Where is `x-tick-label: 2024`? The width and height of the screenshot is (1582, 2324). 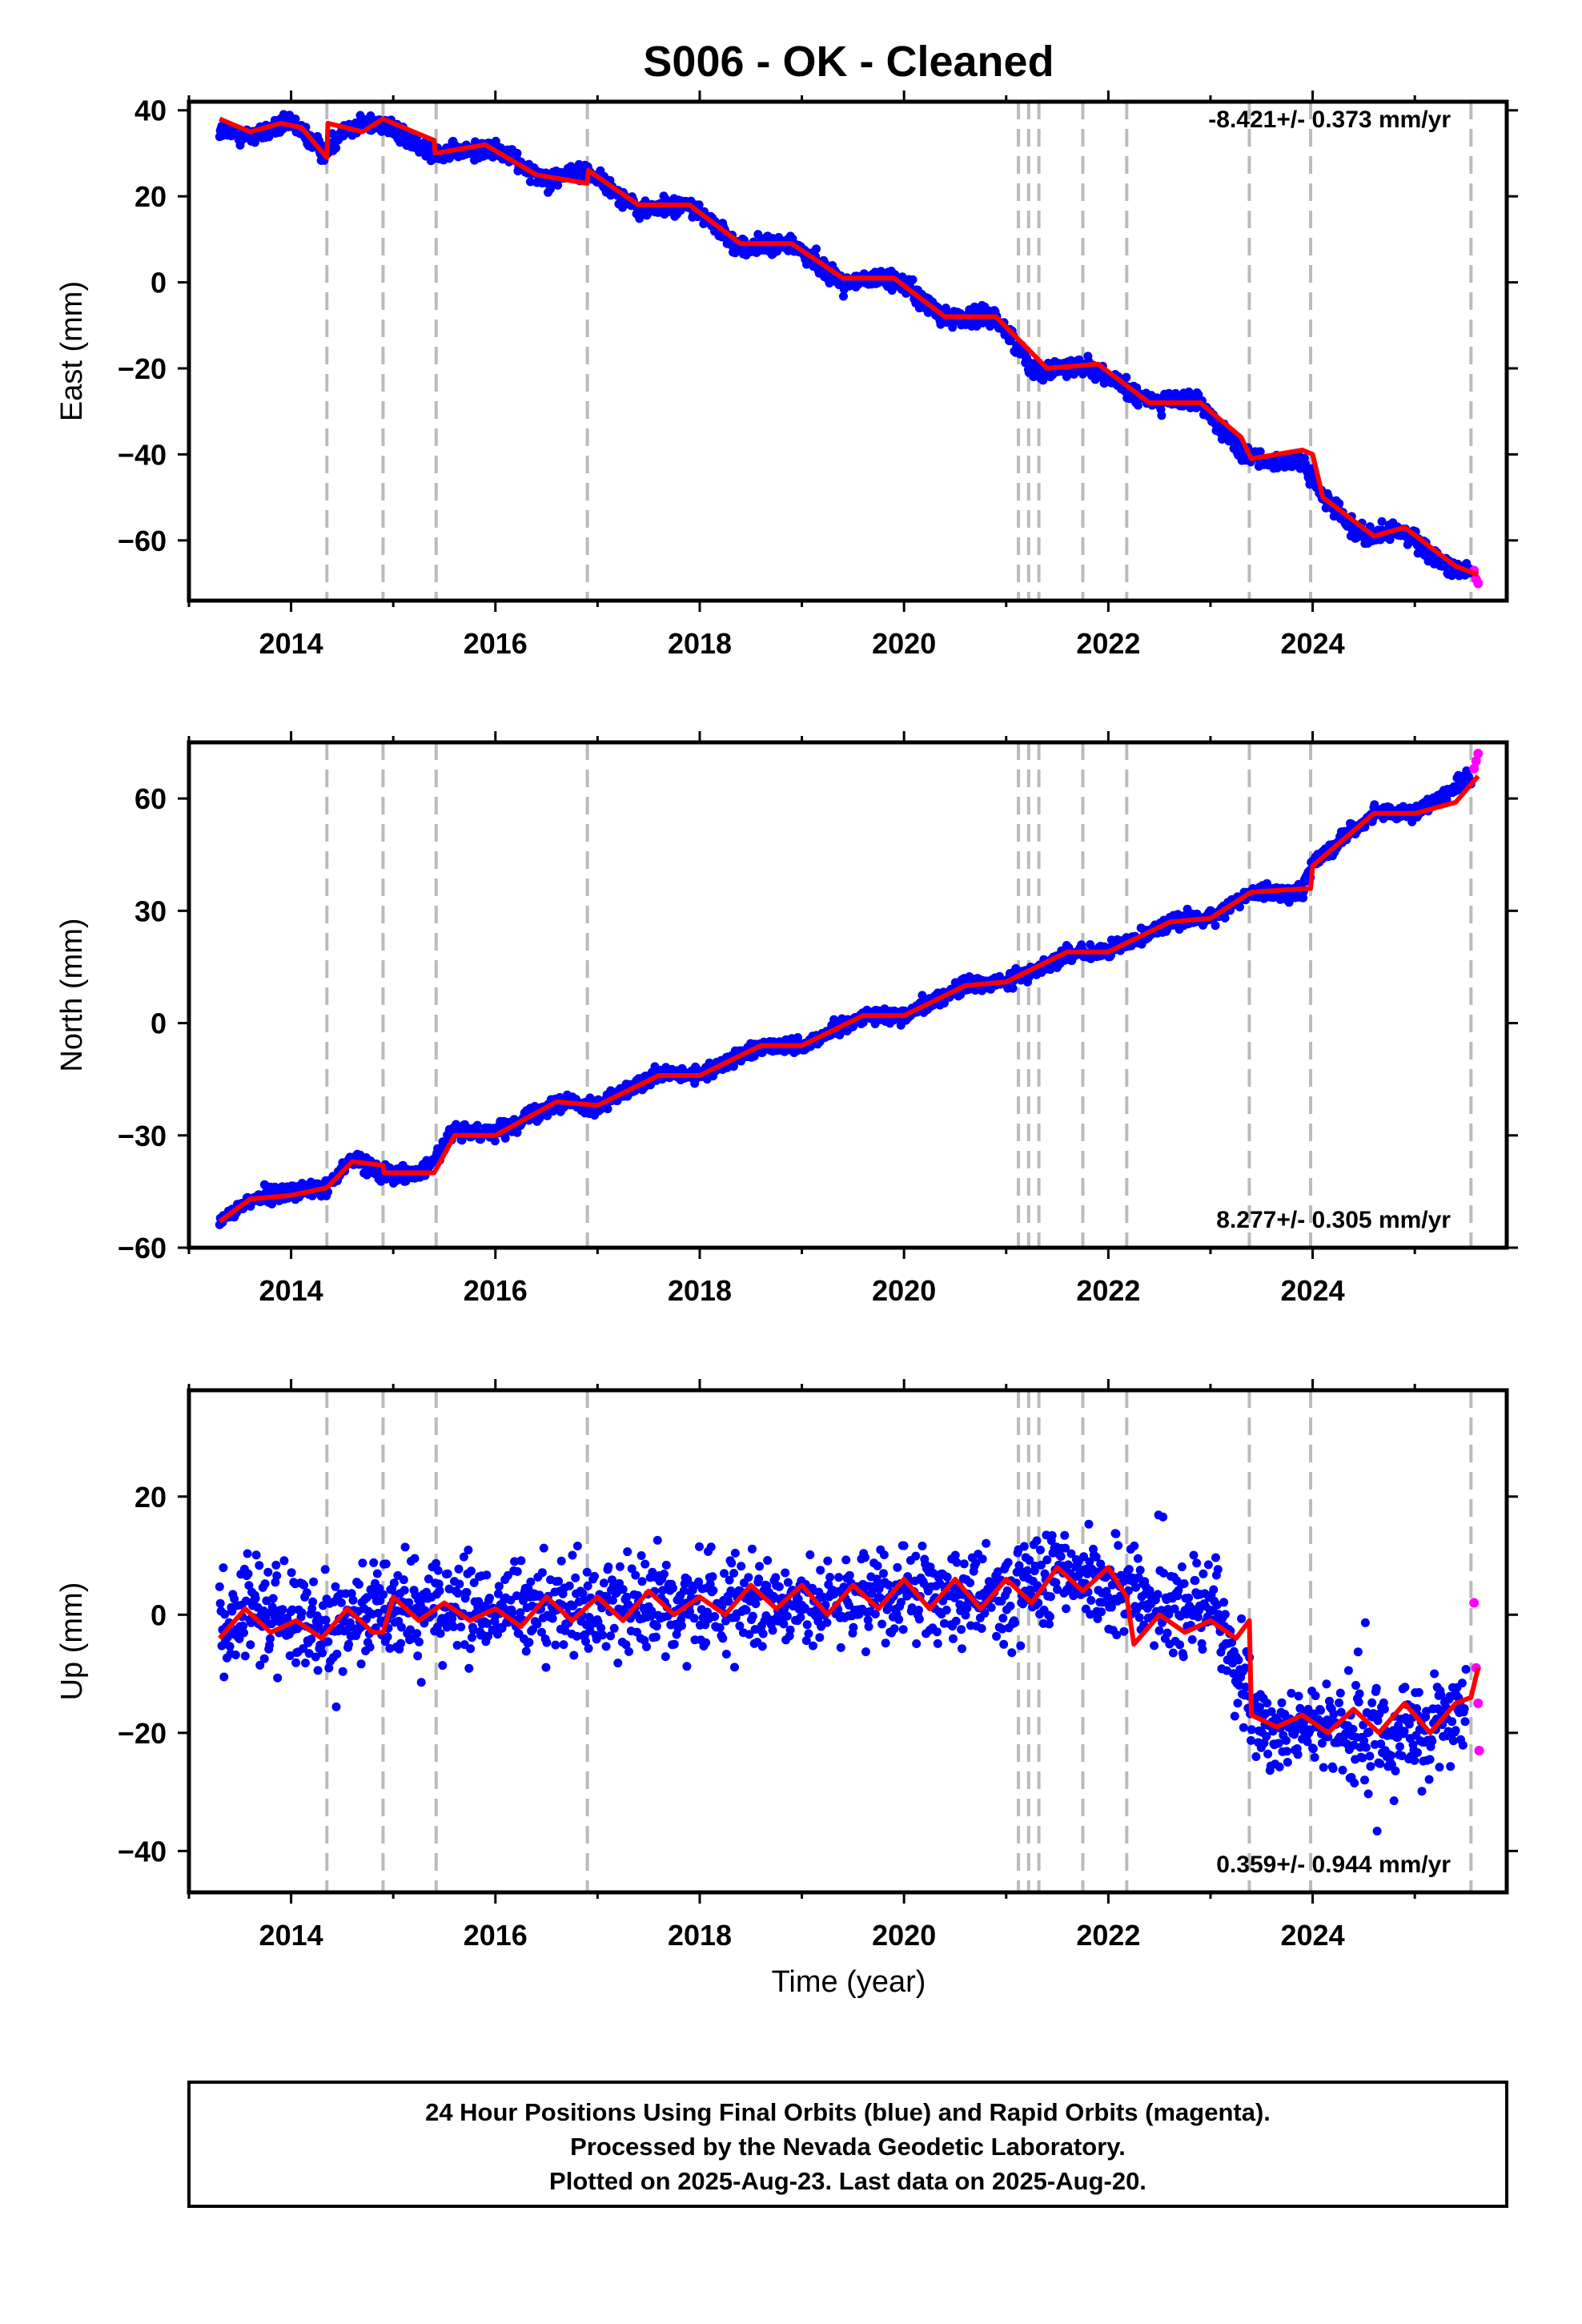
x-tick-label: 2024 is located at coordinates (1313, 644).